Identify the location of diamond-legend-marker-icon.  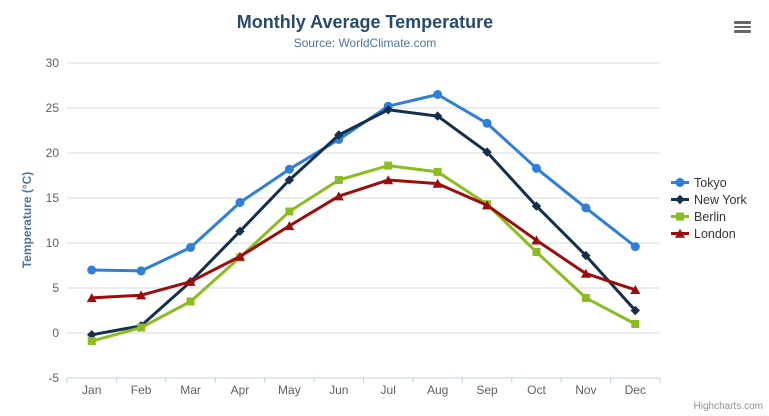
(680, 199).